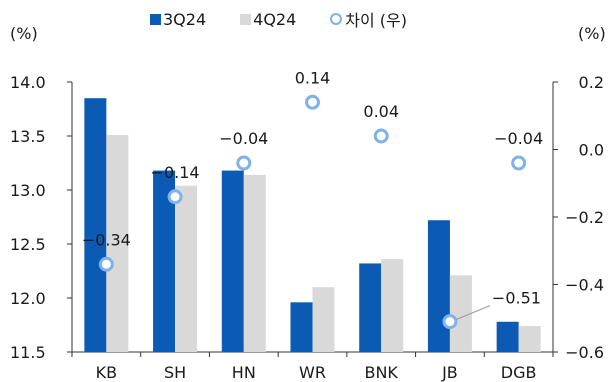 This screenshot has height=382, width=614. What do you see at coordinates (301, 327) in the screenshot?
I see `bar-3q24-wr` at bounding box center [301, 327].